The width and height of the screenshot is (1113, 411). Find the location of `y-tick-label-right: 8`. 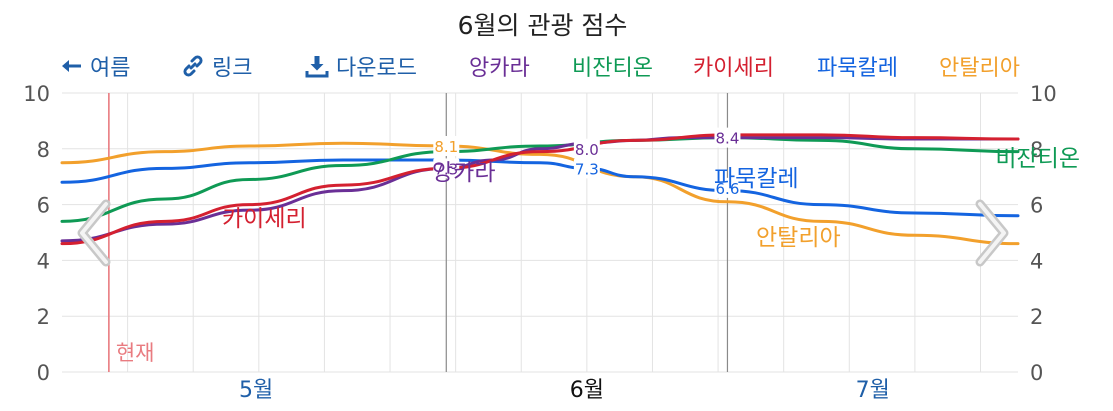

y-tick-label-right: 8 is located at coordinates (1036, 150).